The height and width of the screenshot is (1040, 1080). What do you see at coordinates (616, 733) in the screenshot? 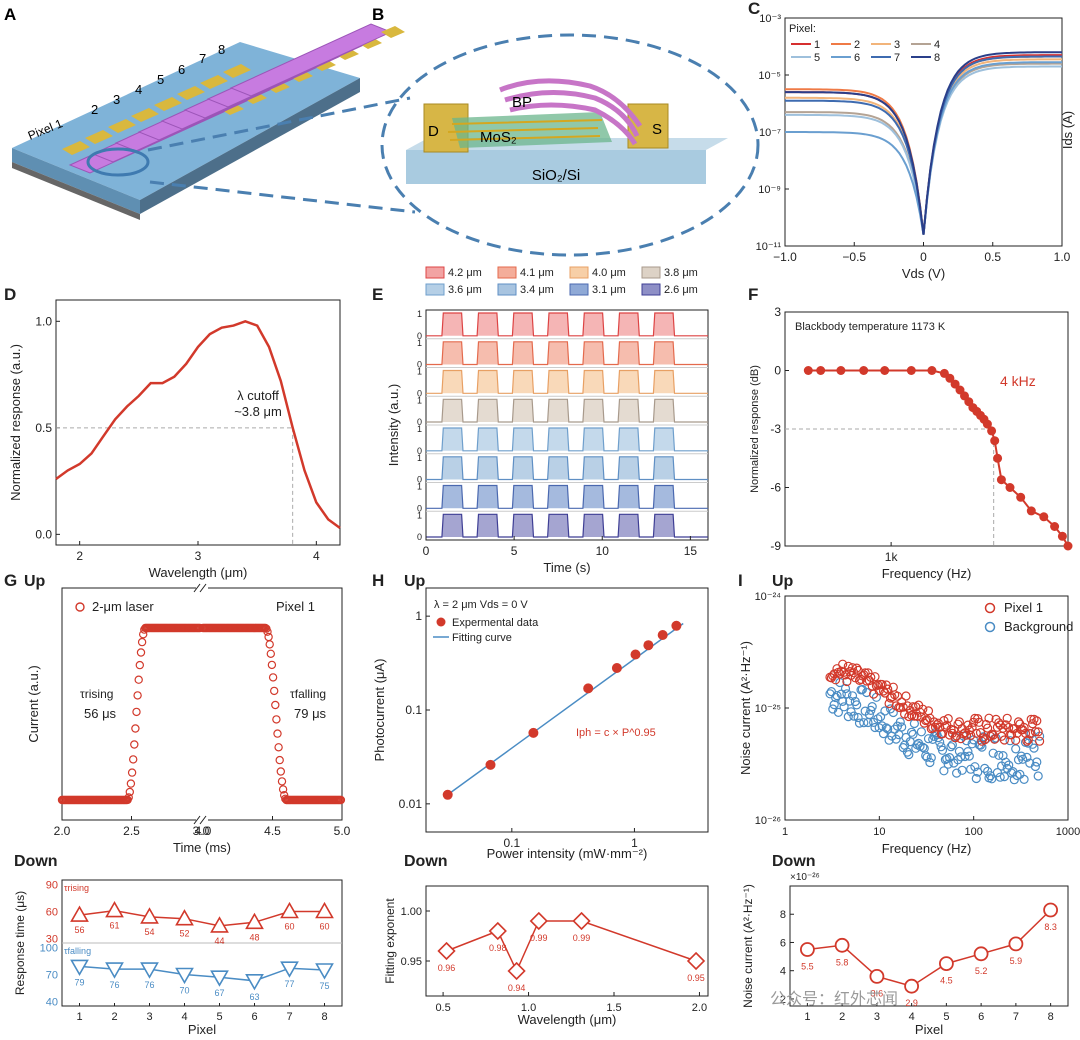
I see `formula-h: Iph = c × P^0.95` at bounding box center [616, 733].